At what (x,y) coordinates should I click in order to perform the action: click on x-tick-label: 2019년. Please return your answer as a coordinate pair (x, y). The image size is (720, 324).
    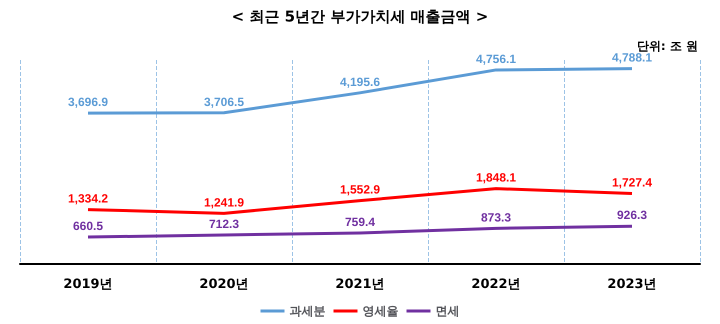
    Looking at the image, I should click on (88, 284).